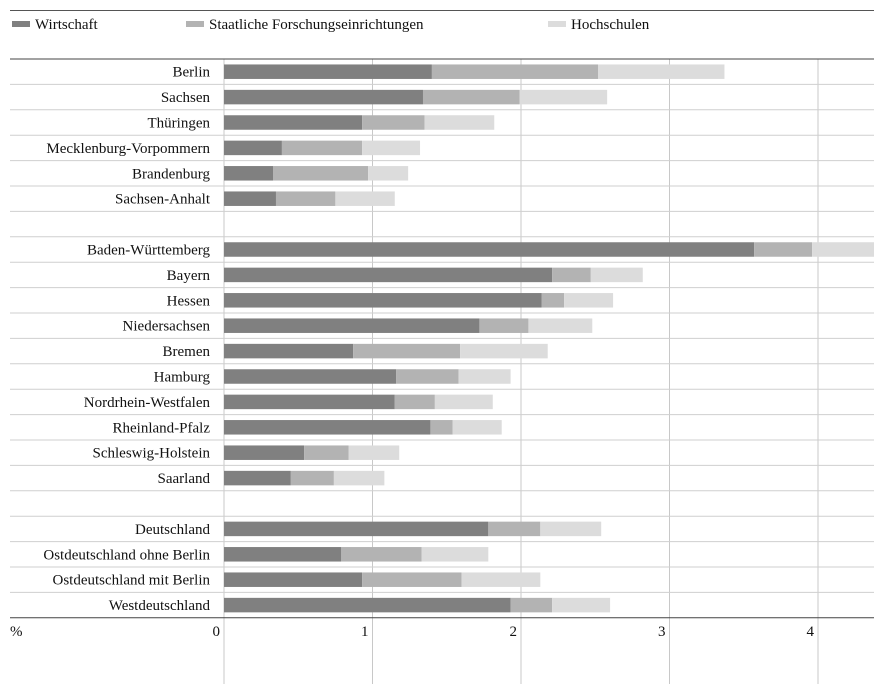 The image size is (874, 684). What do you see at coordinates (172, 530) in the screenshot?
I see `category-label-deutschland: Deutschland` at bounding box center [172, 530].